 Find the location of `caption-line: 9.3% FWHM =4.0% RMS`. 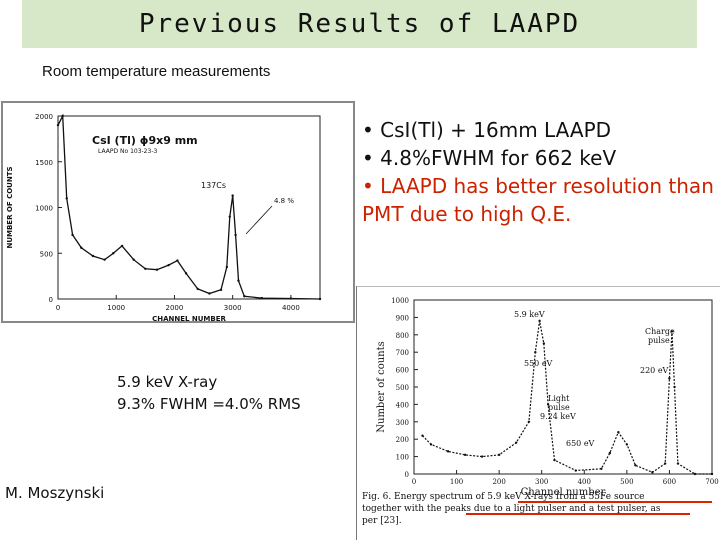

caption-line: 9.3% FWHM =4.0% RMS is located at coordinates (209, 404).